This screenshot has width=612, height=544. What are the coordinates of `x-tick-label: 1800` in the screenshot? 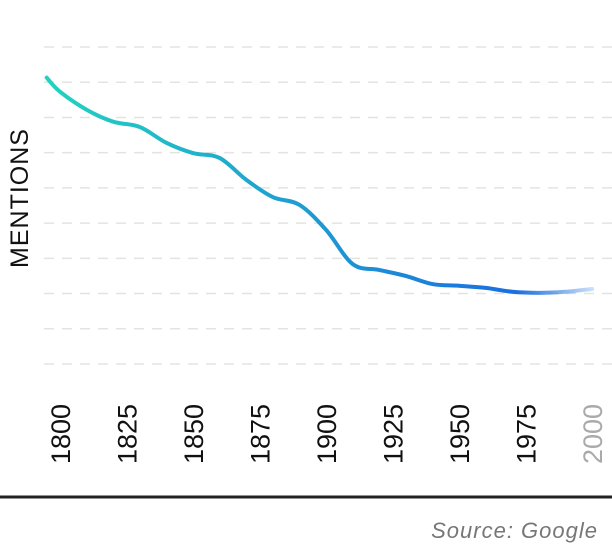 It's located at (61, 434).